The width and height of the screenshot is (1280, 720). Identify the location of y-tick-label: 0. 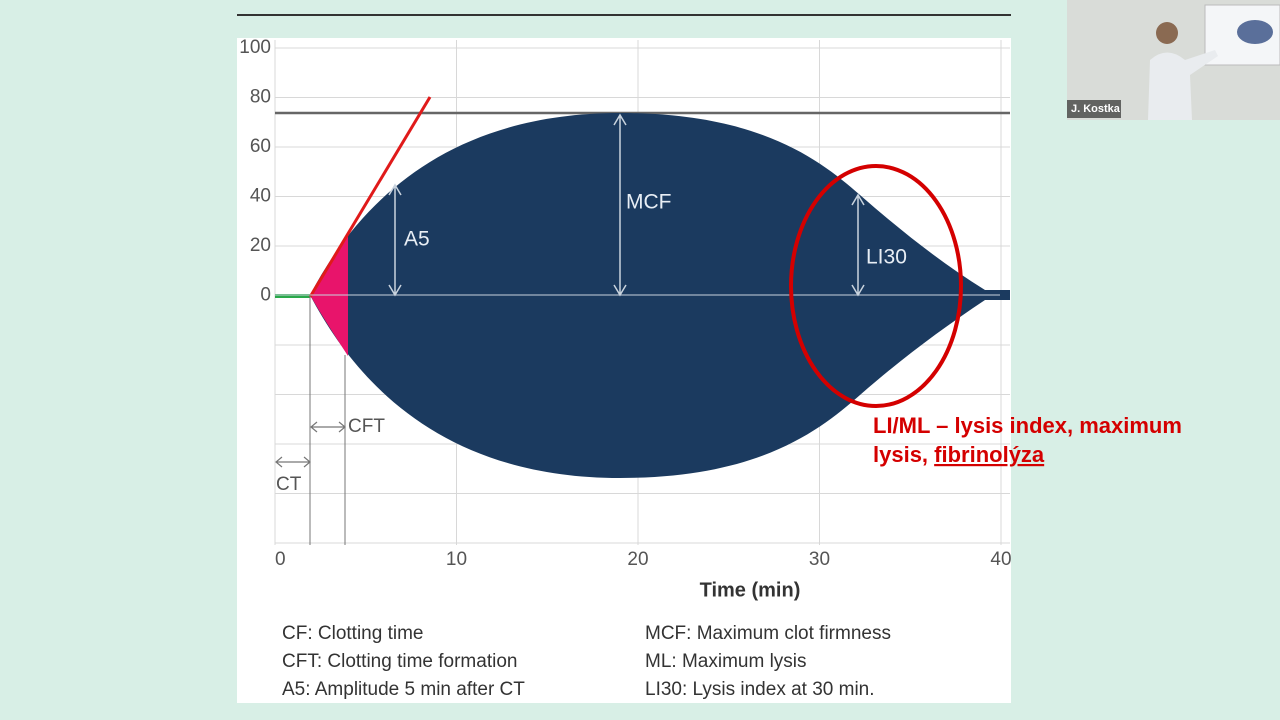
(265, 295).